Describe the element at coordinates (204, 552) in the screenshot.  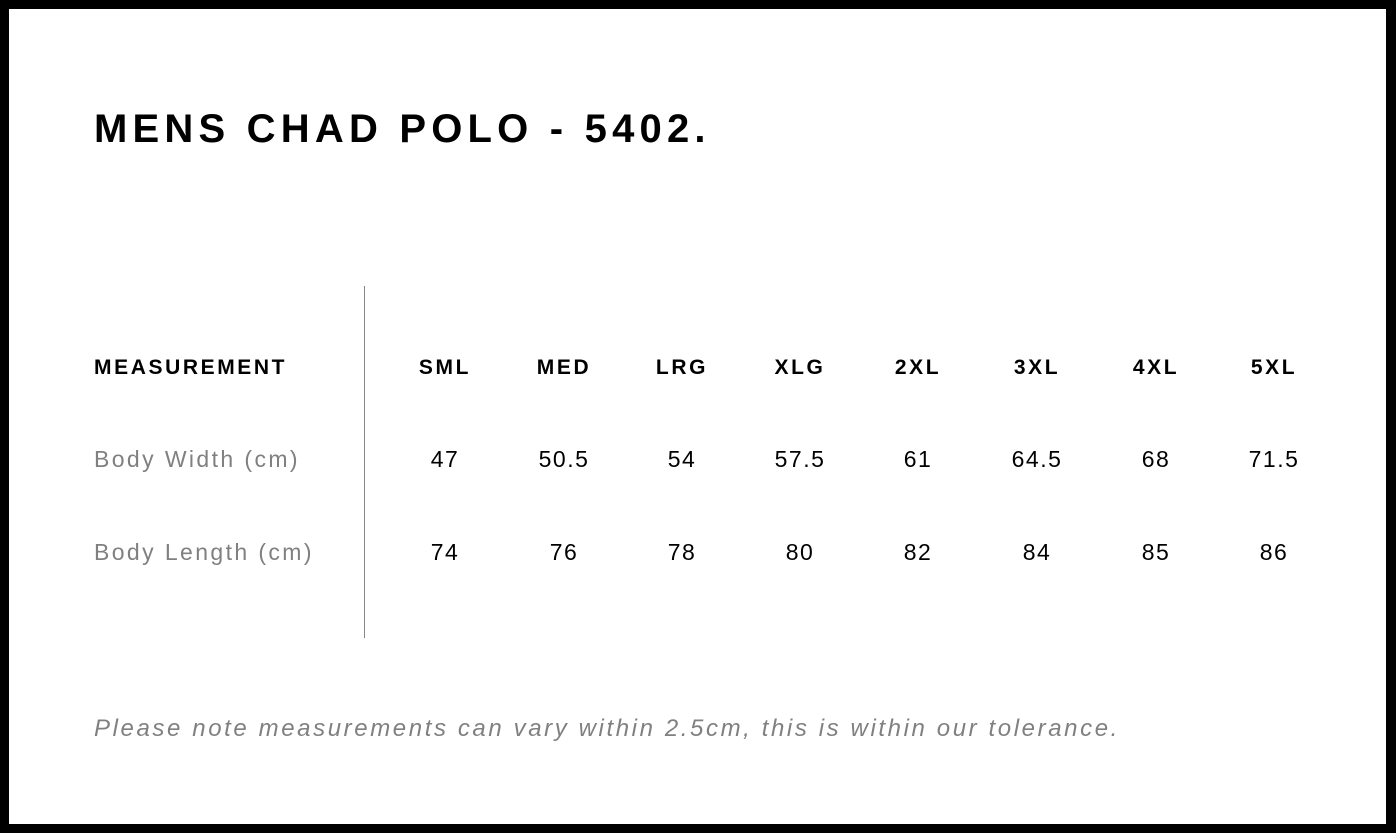
I see `row-label: Body Length (cm)` at that location.